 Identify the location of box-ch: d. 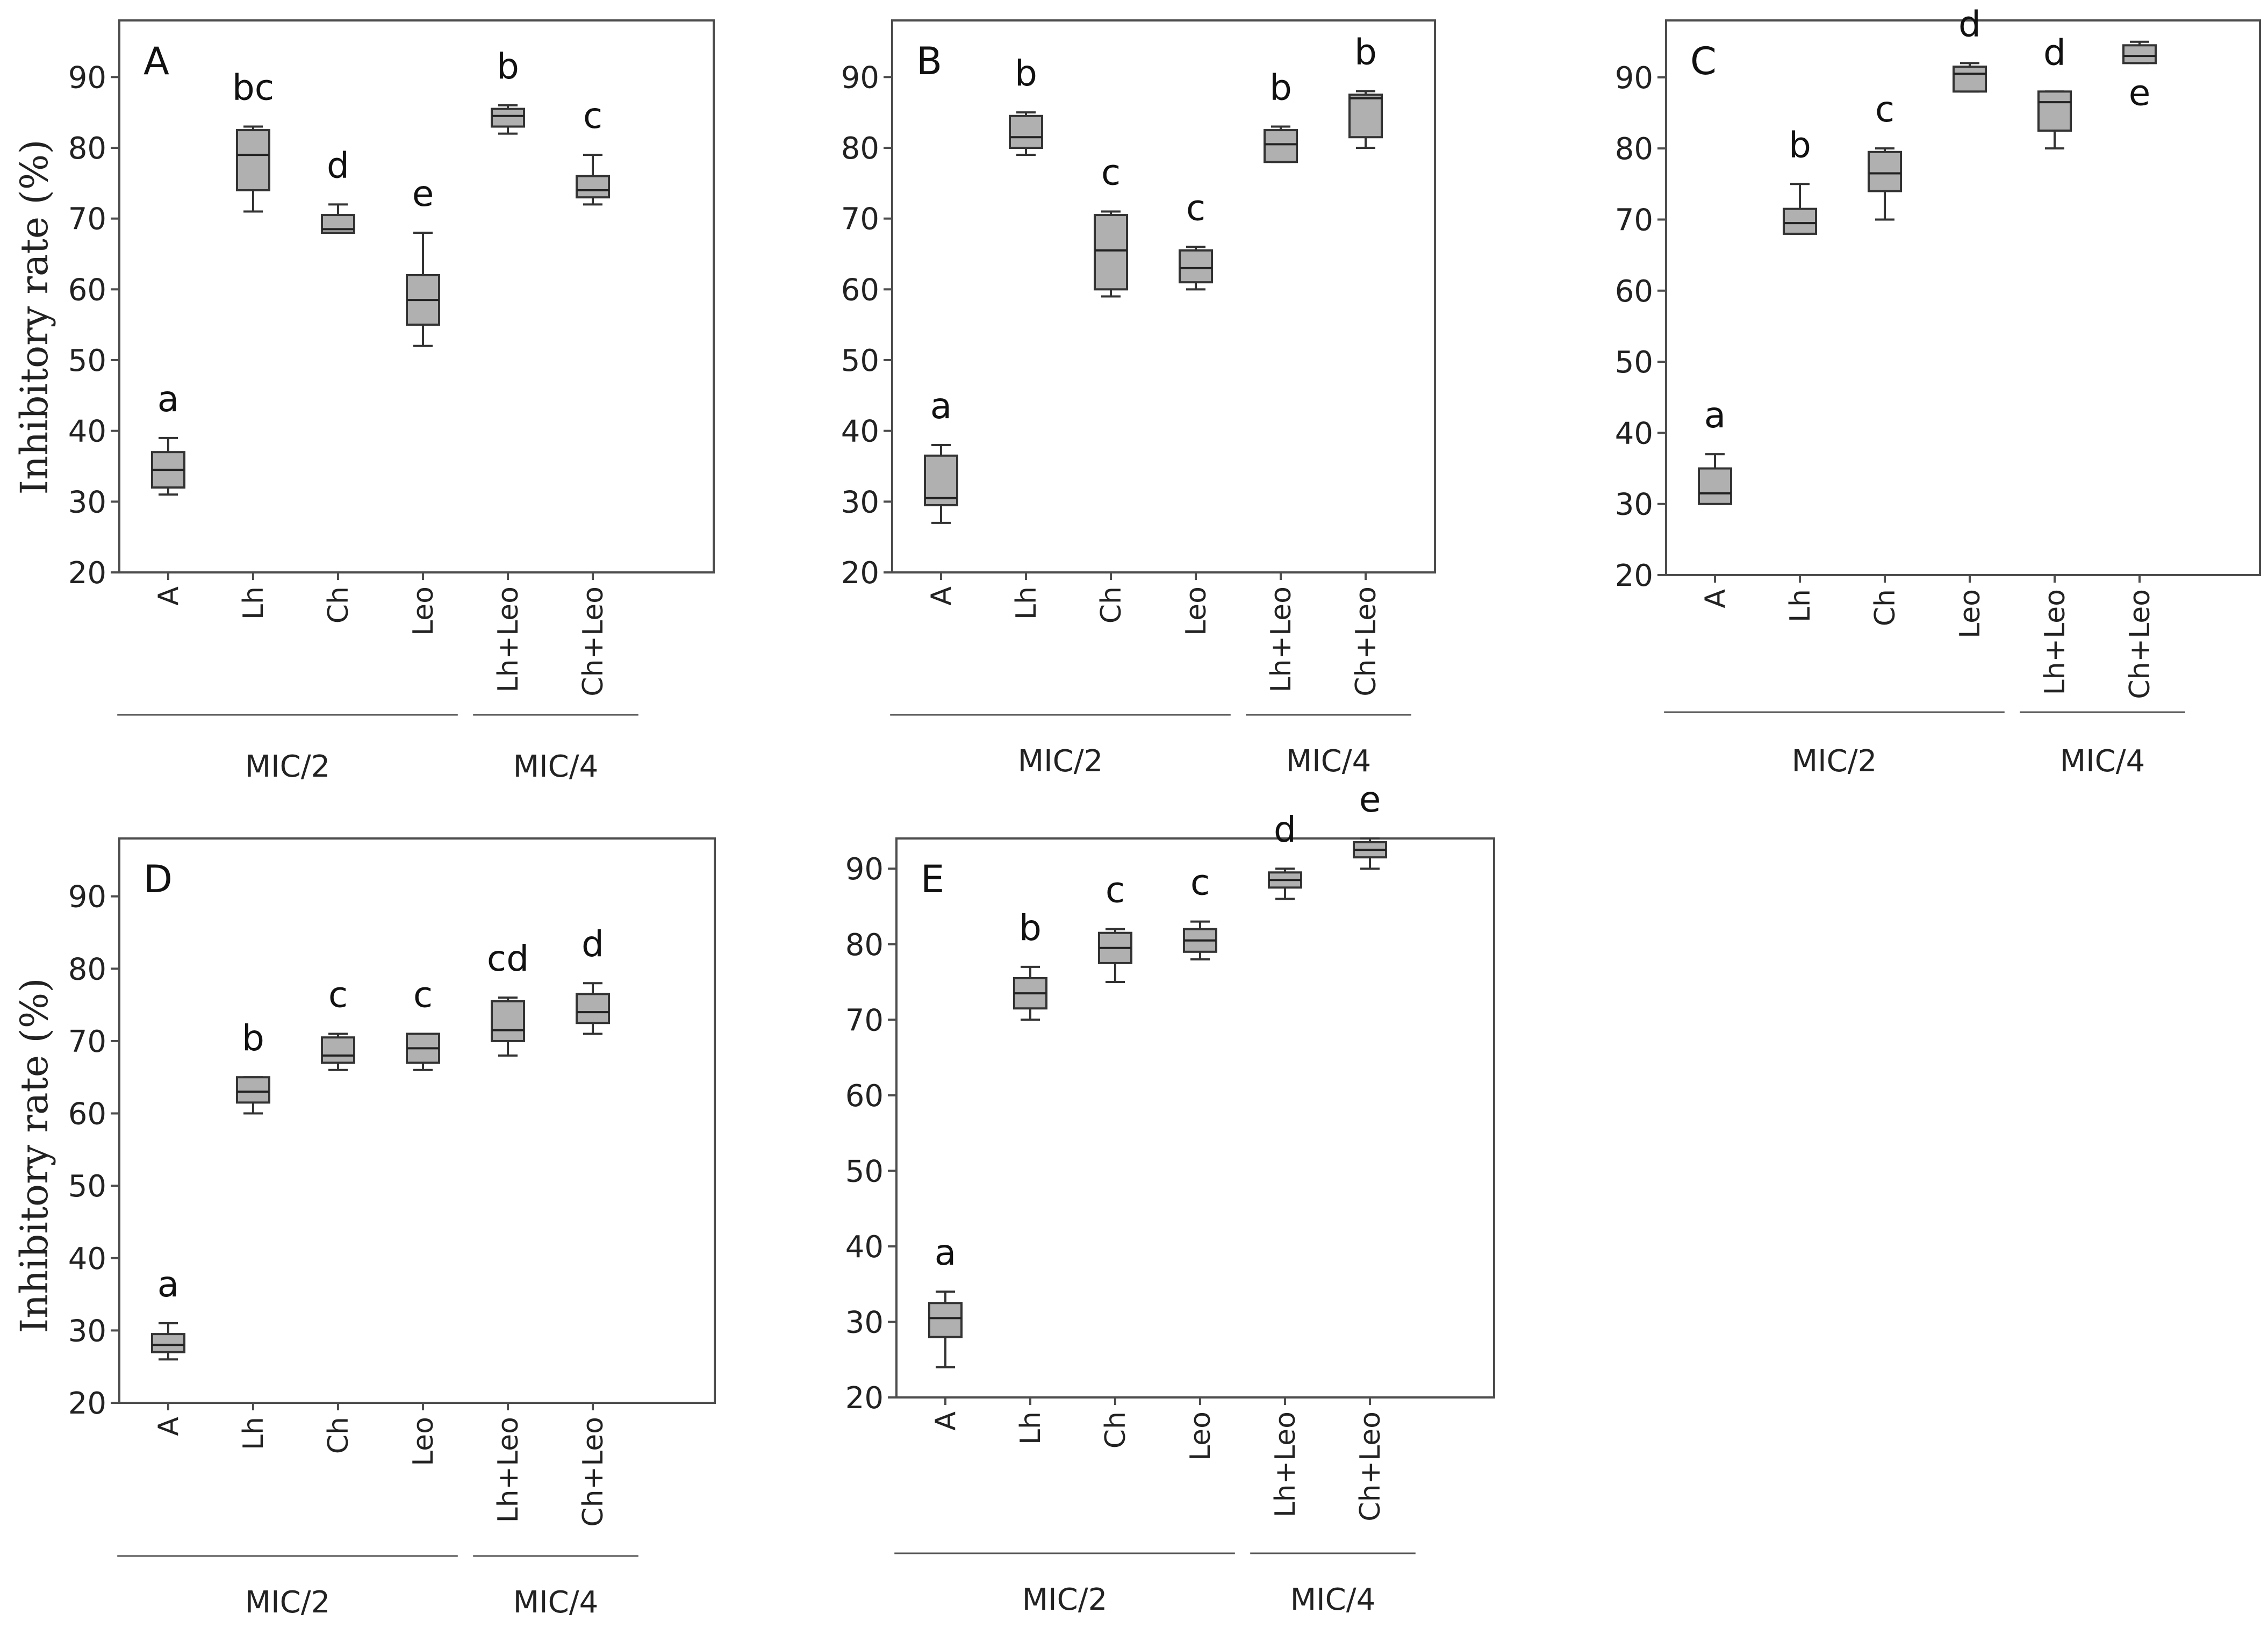
(338, 189).